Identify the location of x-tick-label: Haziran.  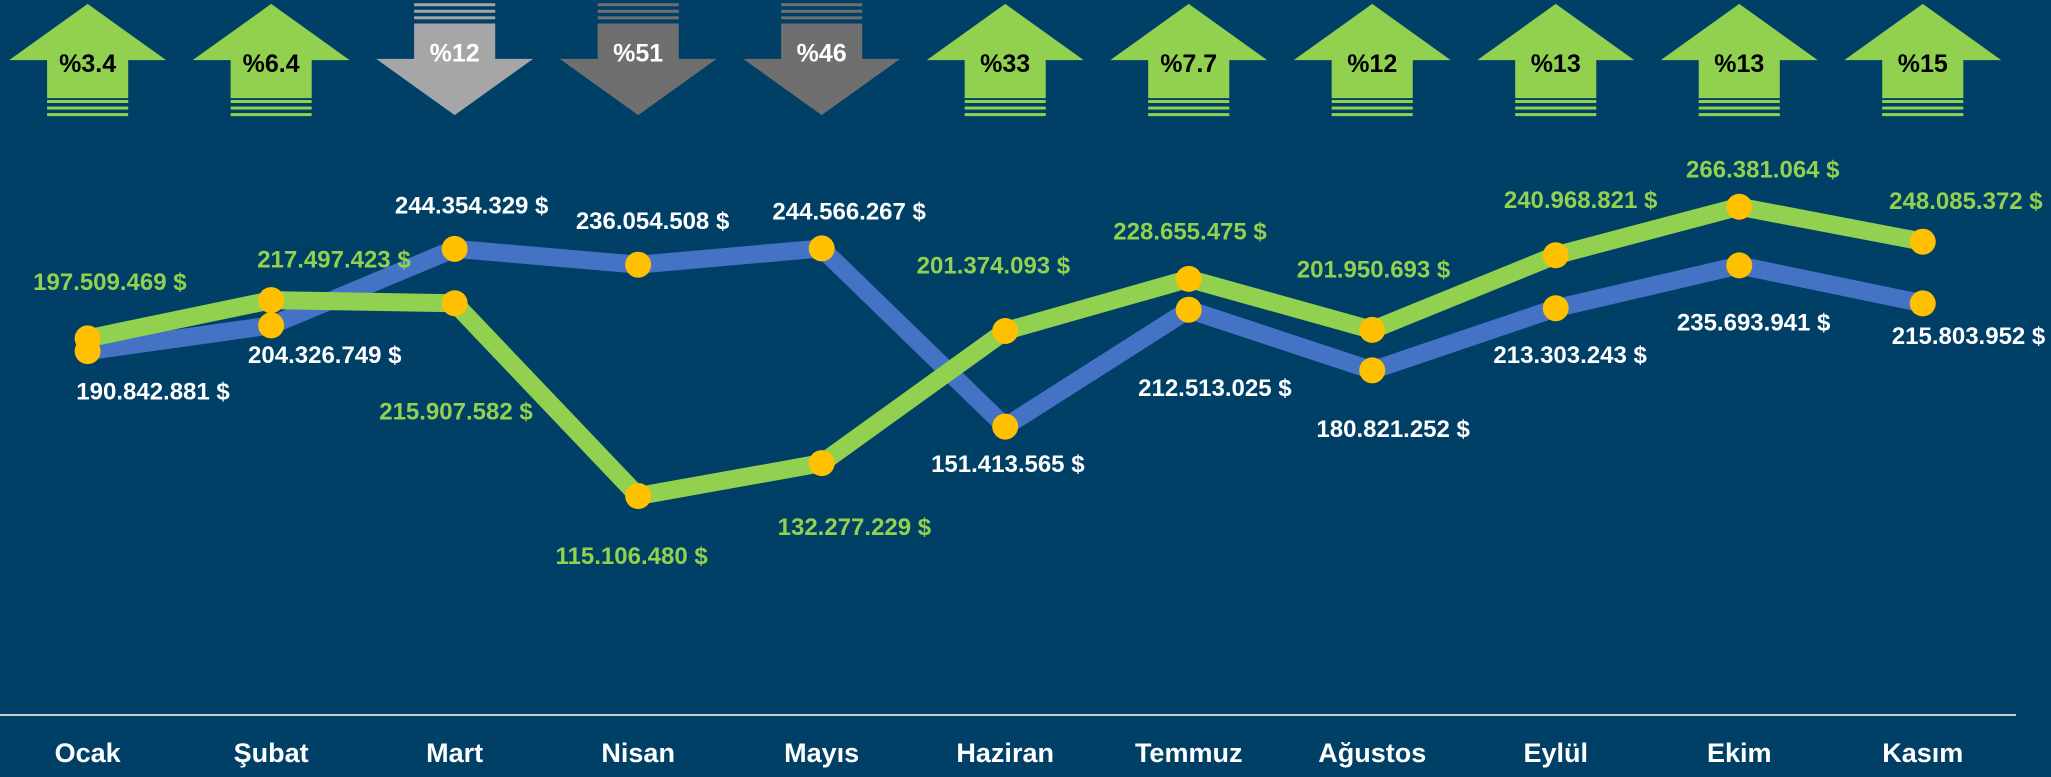
(1005, 753).